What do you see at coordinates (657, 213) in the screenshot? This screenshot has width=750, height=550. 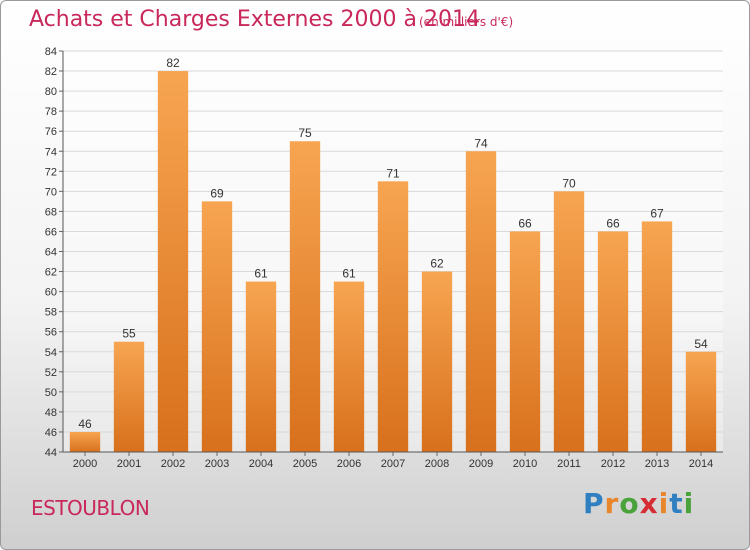 I see `data-label-2013: 67` at bounding box center [657, 213].